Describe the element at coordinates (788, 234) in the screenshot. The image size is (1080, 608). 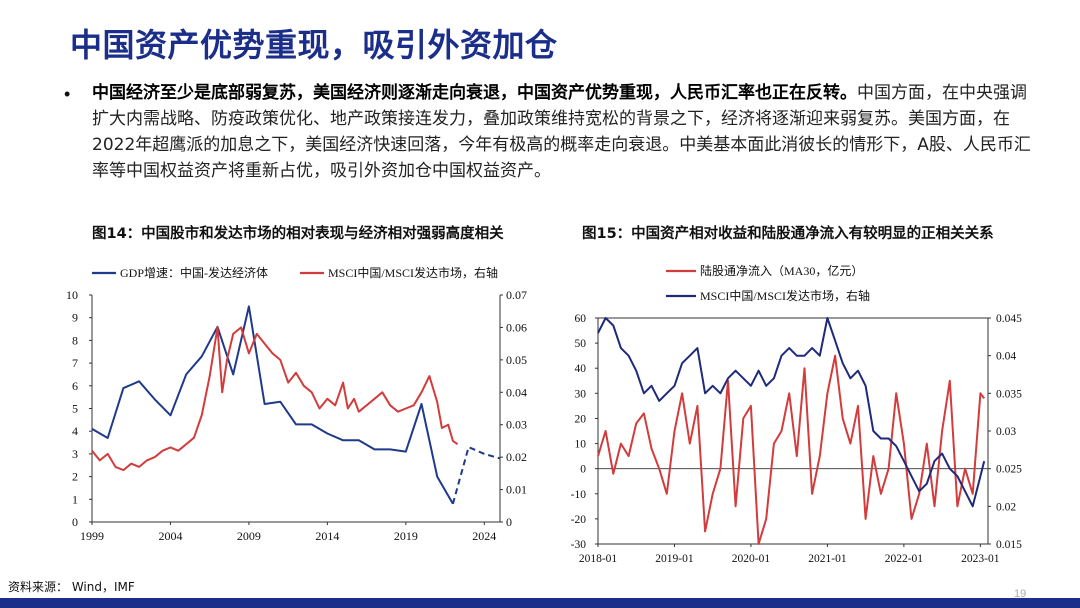
I see `chart2-title: 图15：中国资产相对收益和陆股通净流入有较明显的正相关关系` at that location.